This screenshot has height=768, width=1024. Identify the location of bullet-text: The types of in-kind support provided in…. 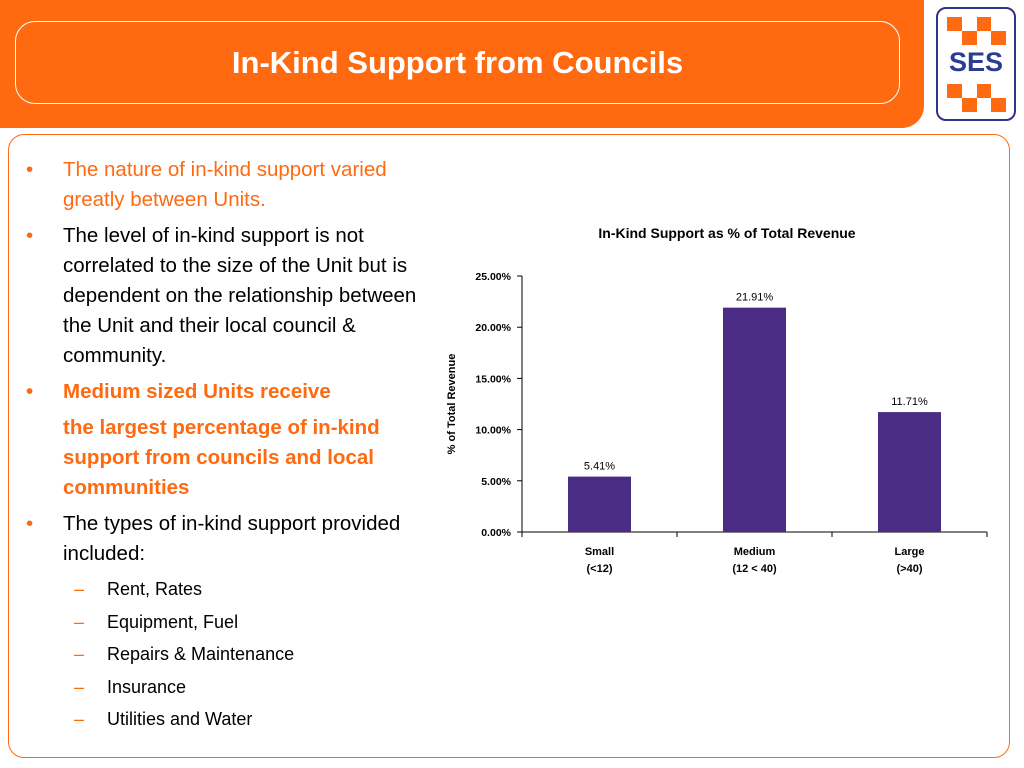
(232, 538).